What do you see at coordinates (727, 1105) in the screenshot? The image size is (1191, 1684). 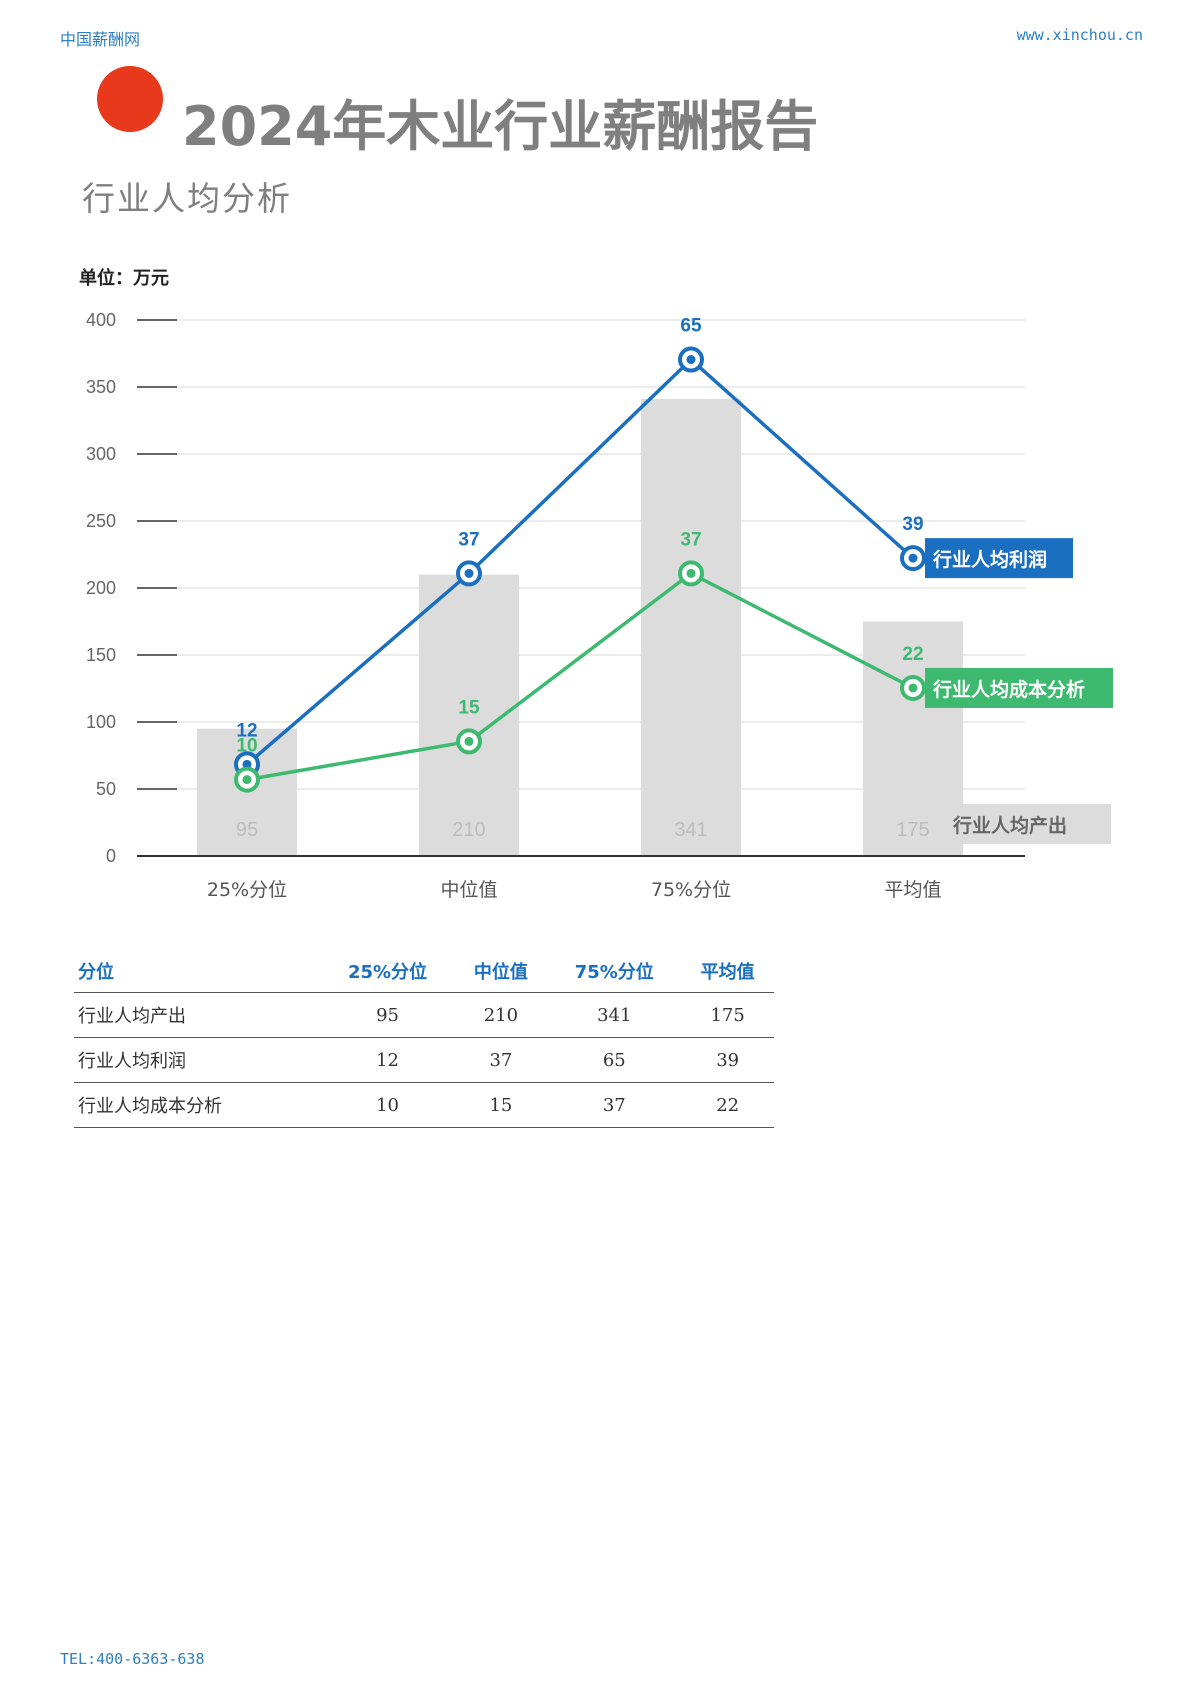 I see `table-cell: 22` at bounding box center [727, 1105].